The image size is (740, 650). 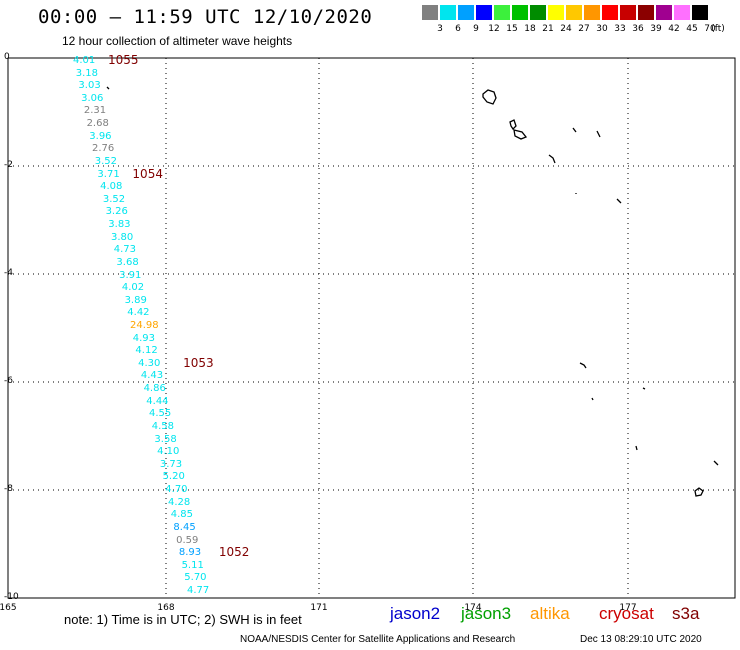 I want to click on wave-height-value: 0.59, so click(x=187, y=540).